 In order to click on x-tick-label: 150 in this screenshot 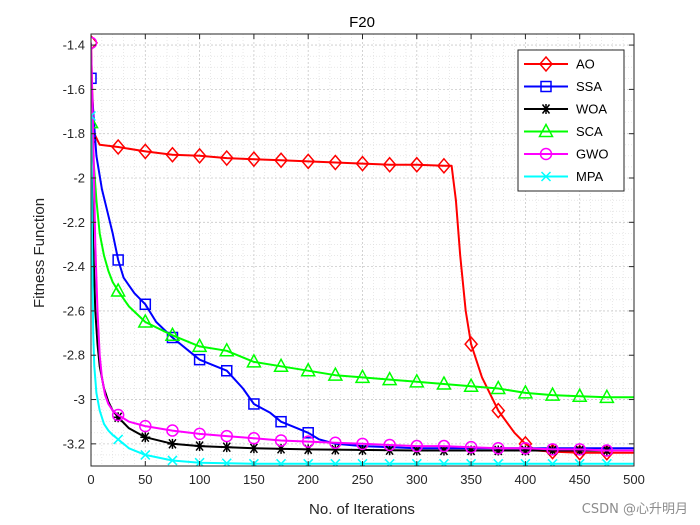, I will do `click(254, 479)`.